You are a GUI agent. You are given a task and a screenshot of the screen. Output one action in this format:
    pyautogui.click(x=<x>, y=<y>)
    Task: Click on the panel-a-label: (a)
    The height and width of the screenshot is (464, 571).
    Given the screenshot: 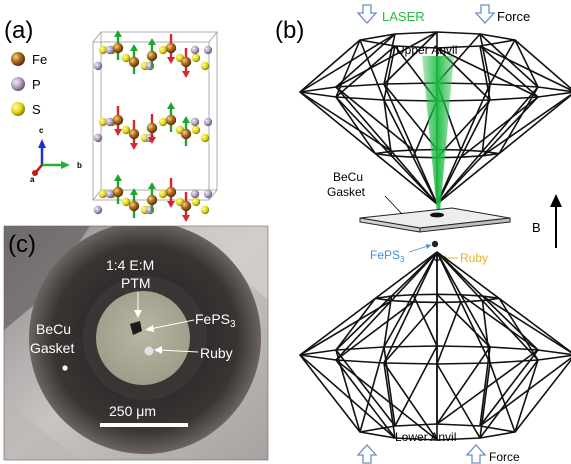 What is the action you would take?
    pyautogui.click(x=18, y=30)
    